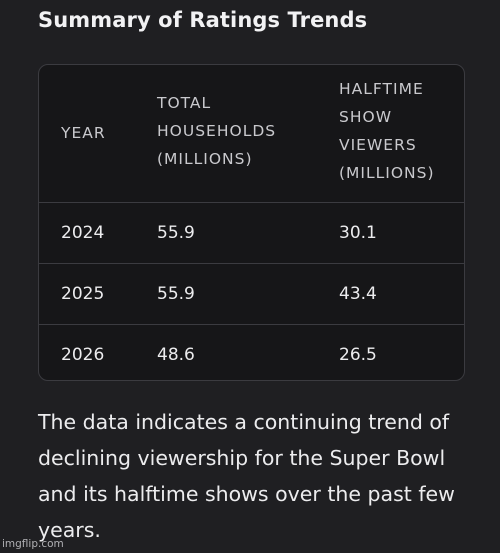 This screenshot has width=500, height=553. What do you see at coordinates (203, 20) in the screenshot?
I see `section-title: Summary of Ratings Trends` at bounding box center [203, 20].